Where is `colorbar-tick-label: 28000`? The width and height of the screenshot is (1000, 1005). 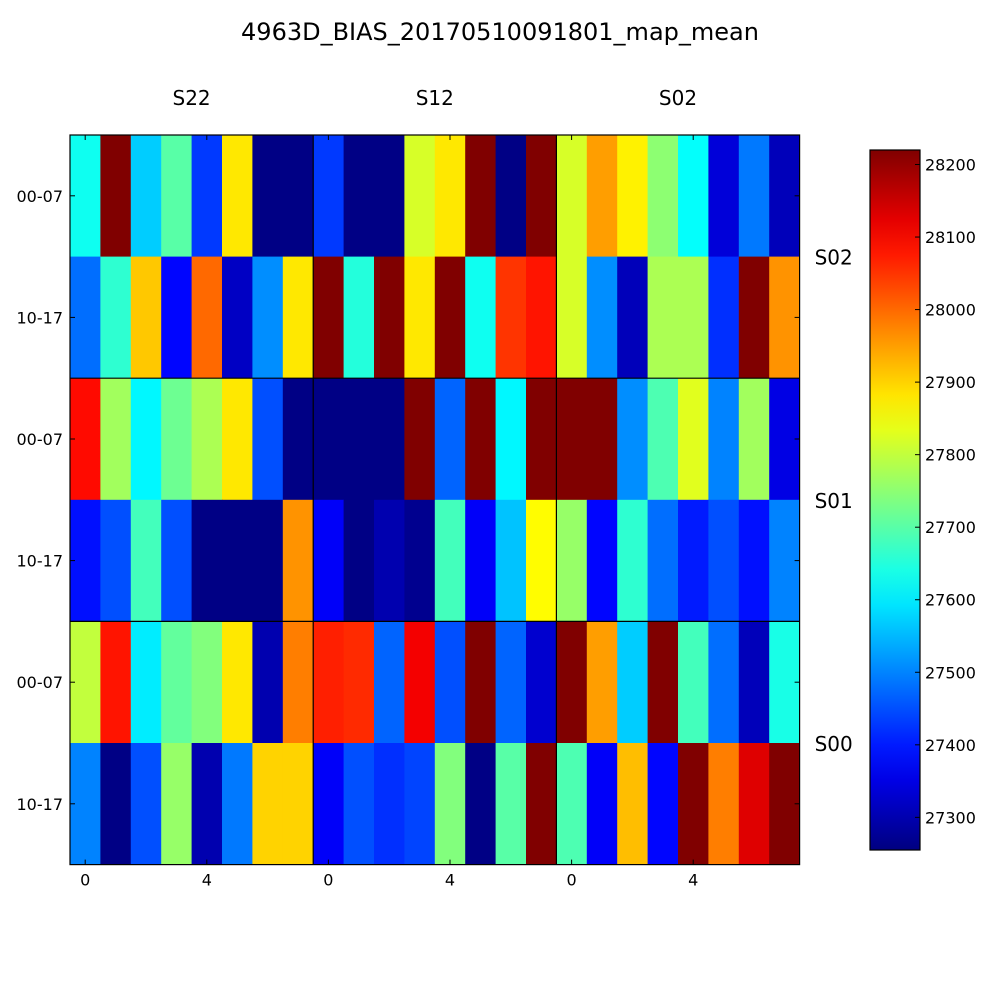 colorbar-tick-label: 28000 is located at coordinates (950, 310).